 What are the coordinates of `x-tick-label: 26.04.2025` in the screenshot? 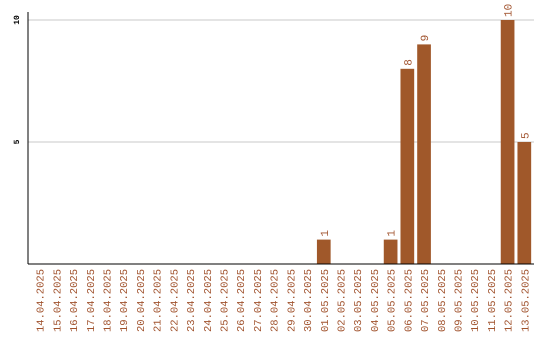 It's located at (242, 300).